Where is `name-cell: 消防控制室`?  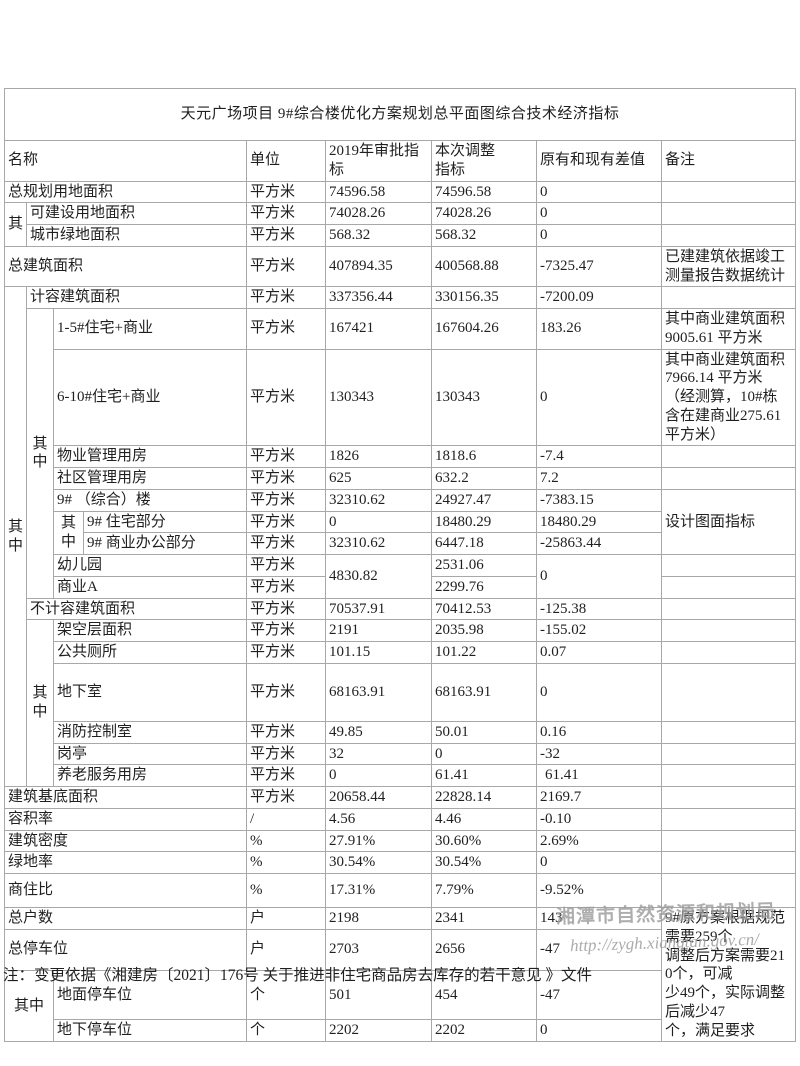
name-cell: 消防控制室 is located at coordinates (150, 732).